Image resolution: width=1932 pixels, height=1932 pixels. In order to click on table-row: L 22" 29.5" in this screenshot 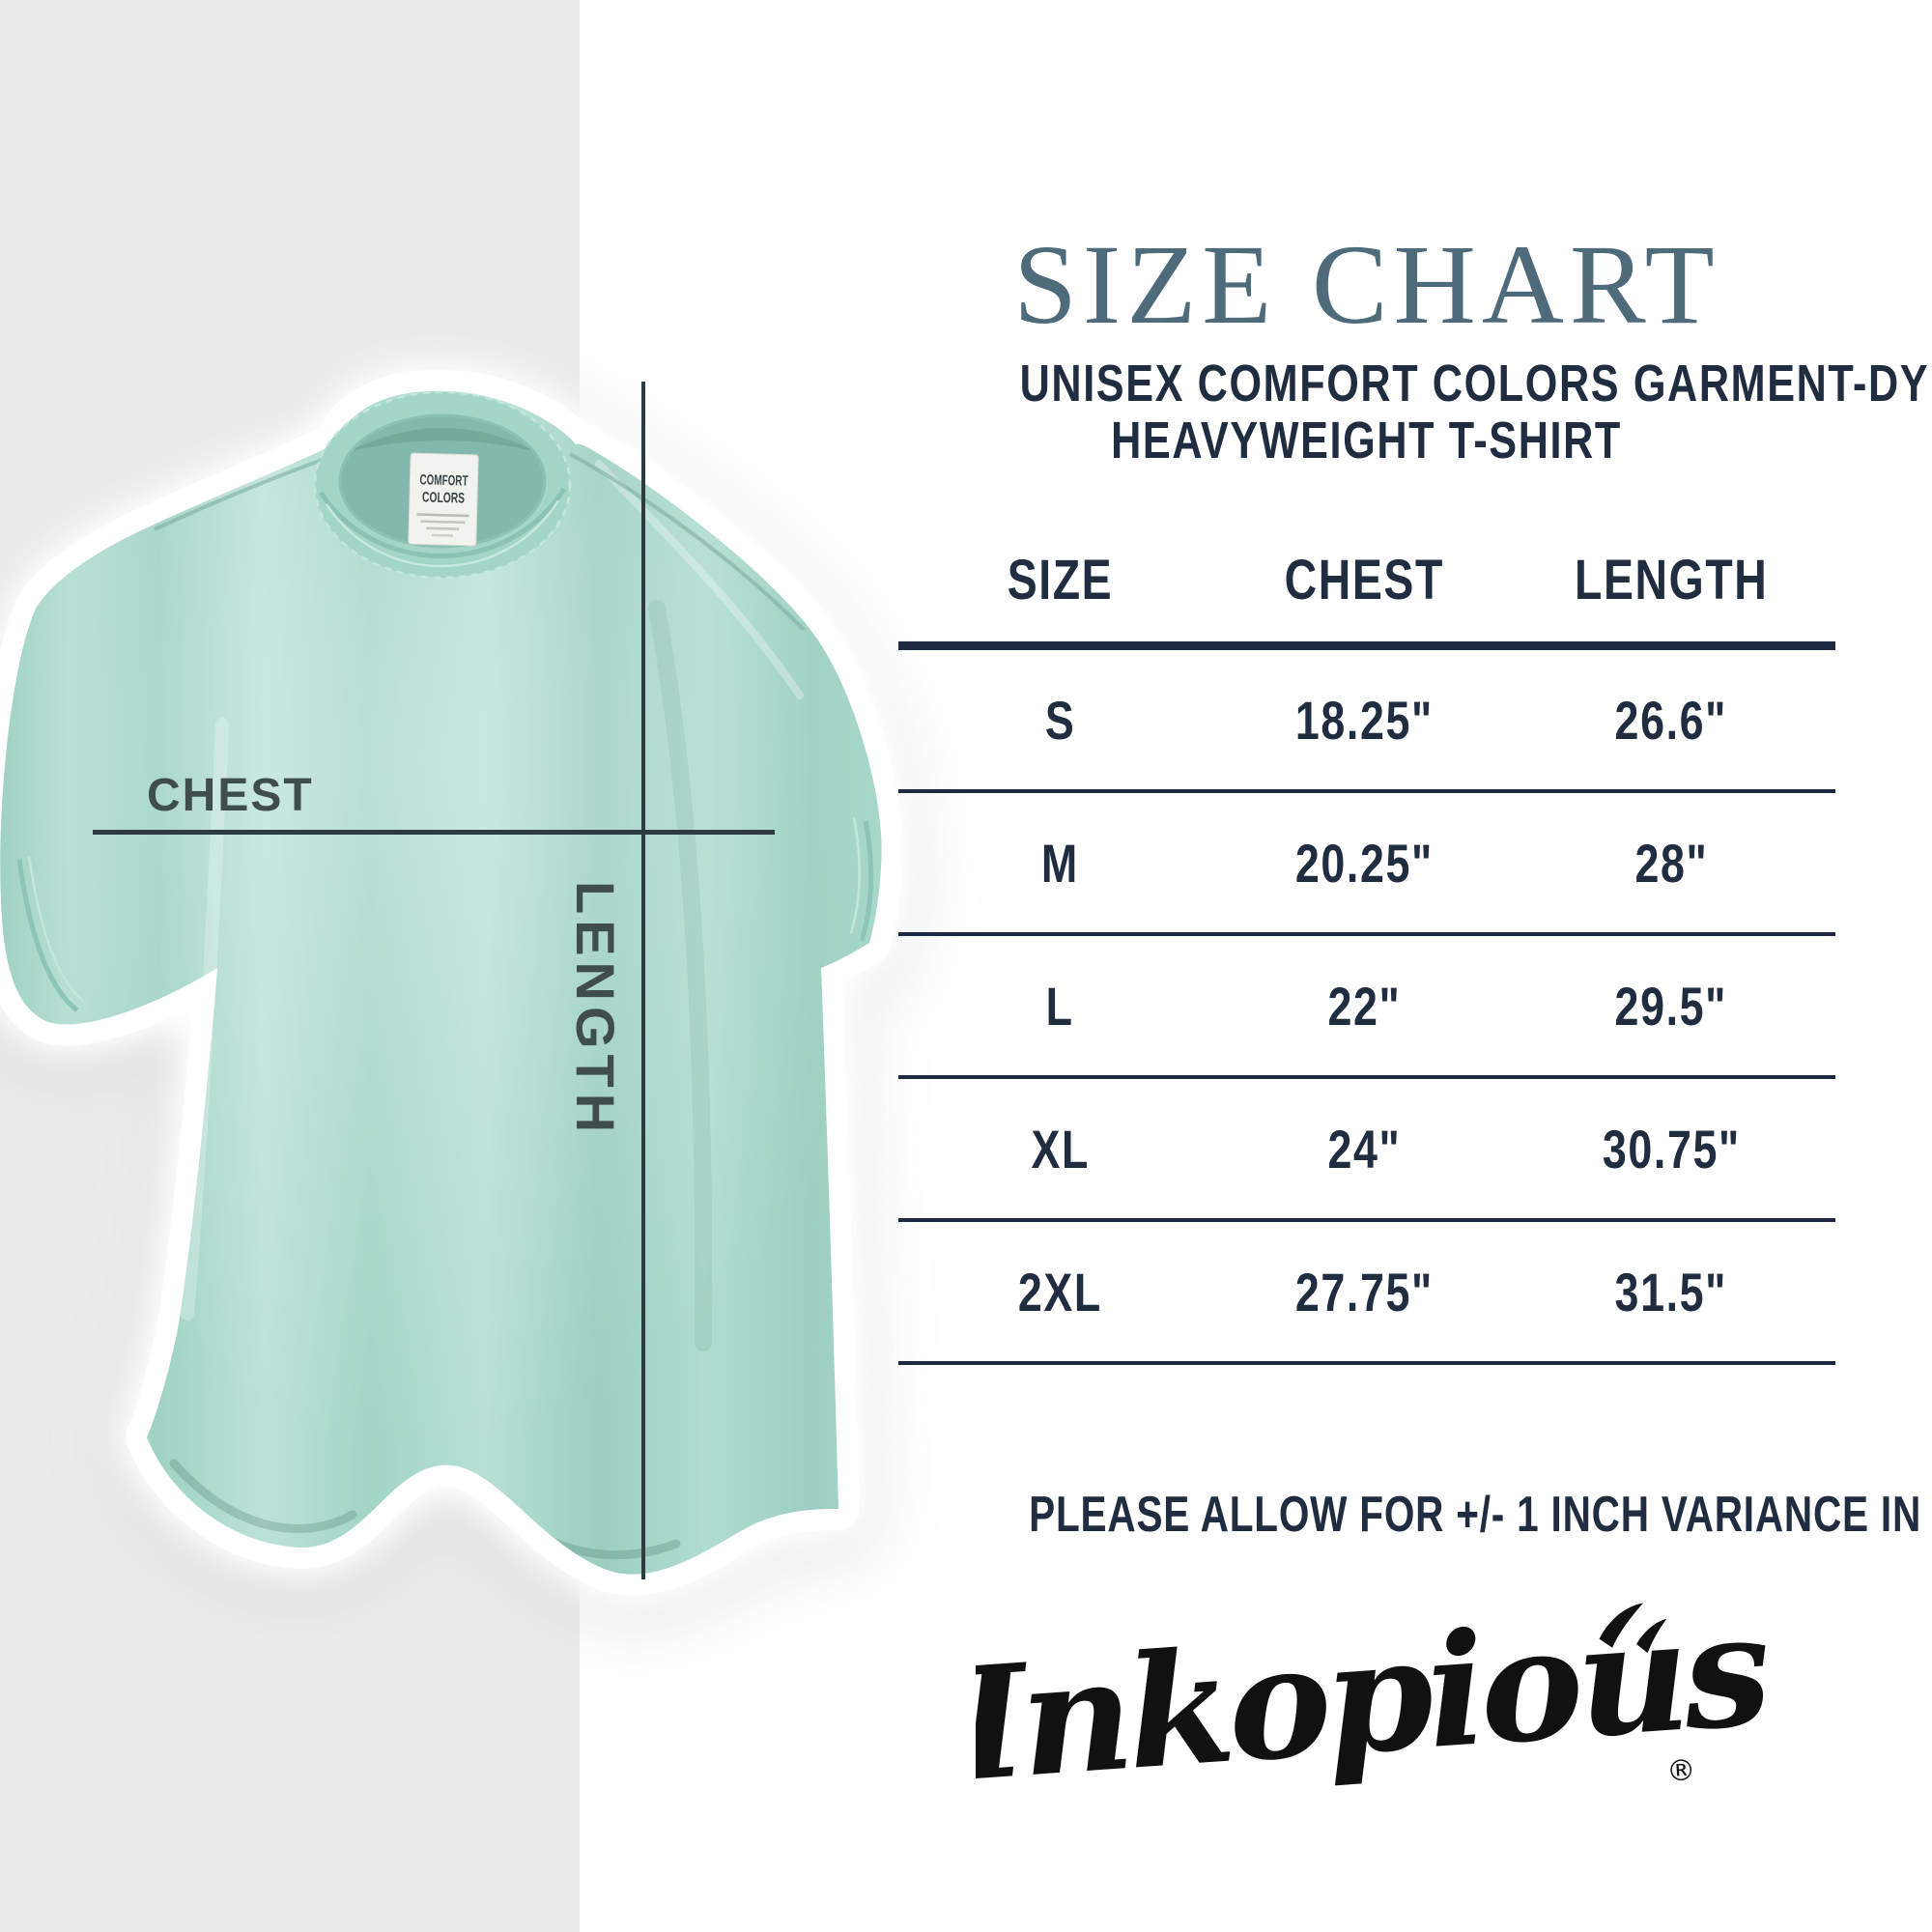, I will do `click(1366, 1008)`.